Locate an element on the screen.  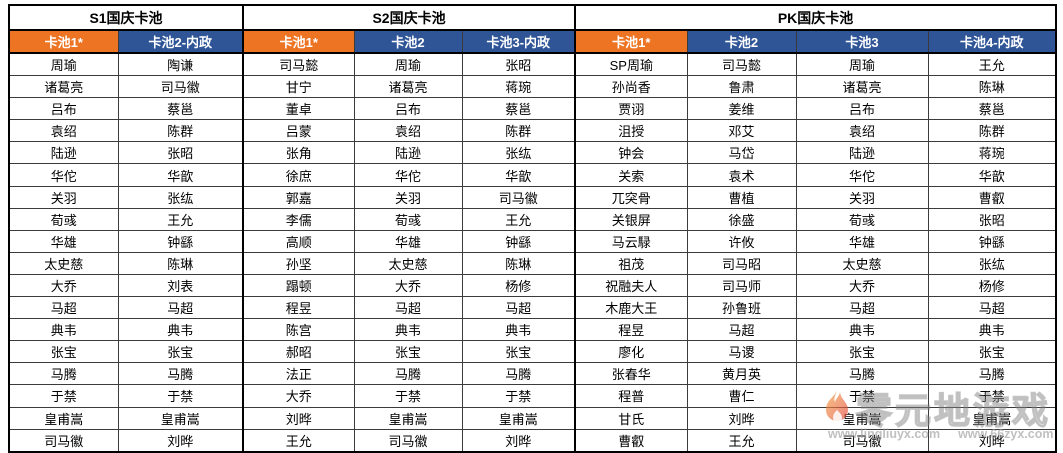
table-row: 于禁 于禁 大乔 于禁 于禁 程普 曹仁 于禁 于禁 is located at coordinates (532, 396).